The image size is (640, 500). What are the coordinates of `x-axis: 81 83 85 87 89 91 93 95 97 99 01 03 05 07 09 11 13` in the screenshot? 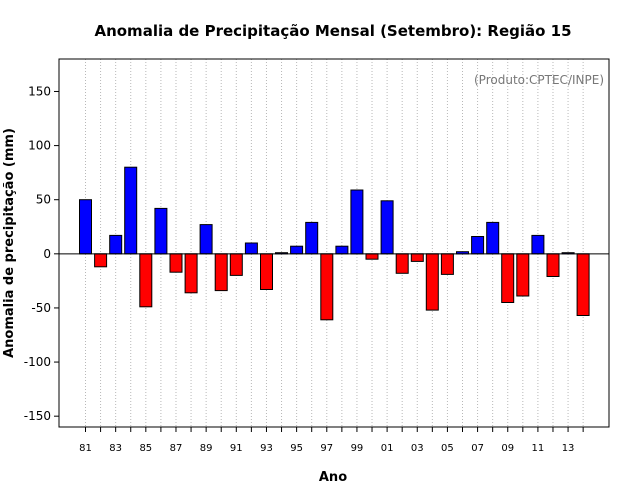 It's located at (331, 440).